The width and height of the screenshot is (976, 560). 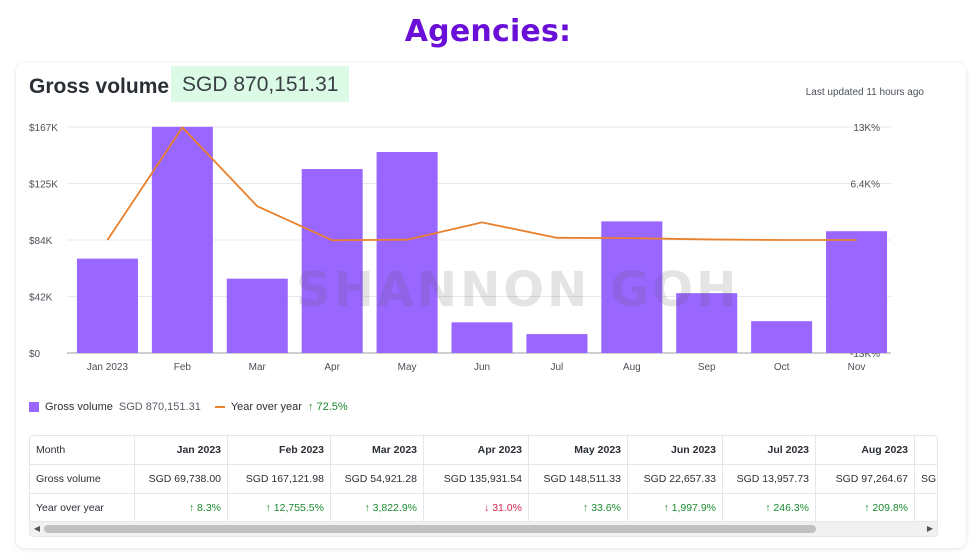 I want to click on y-right-tick-label: 6.4K%, so click(x=866, y=185).